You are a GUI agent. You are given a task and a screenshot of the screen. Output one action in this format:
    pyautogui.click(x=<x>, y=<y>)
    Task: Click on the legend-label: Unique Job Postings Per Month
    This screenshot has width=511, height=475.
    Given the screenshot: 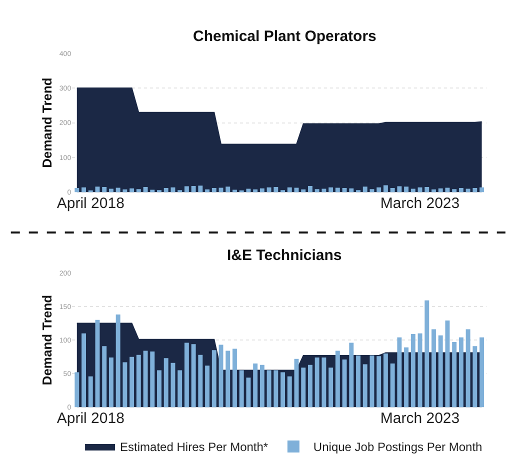 What is the action you would take?
    pyautogui.click(x=397, y=447)
    